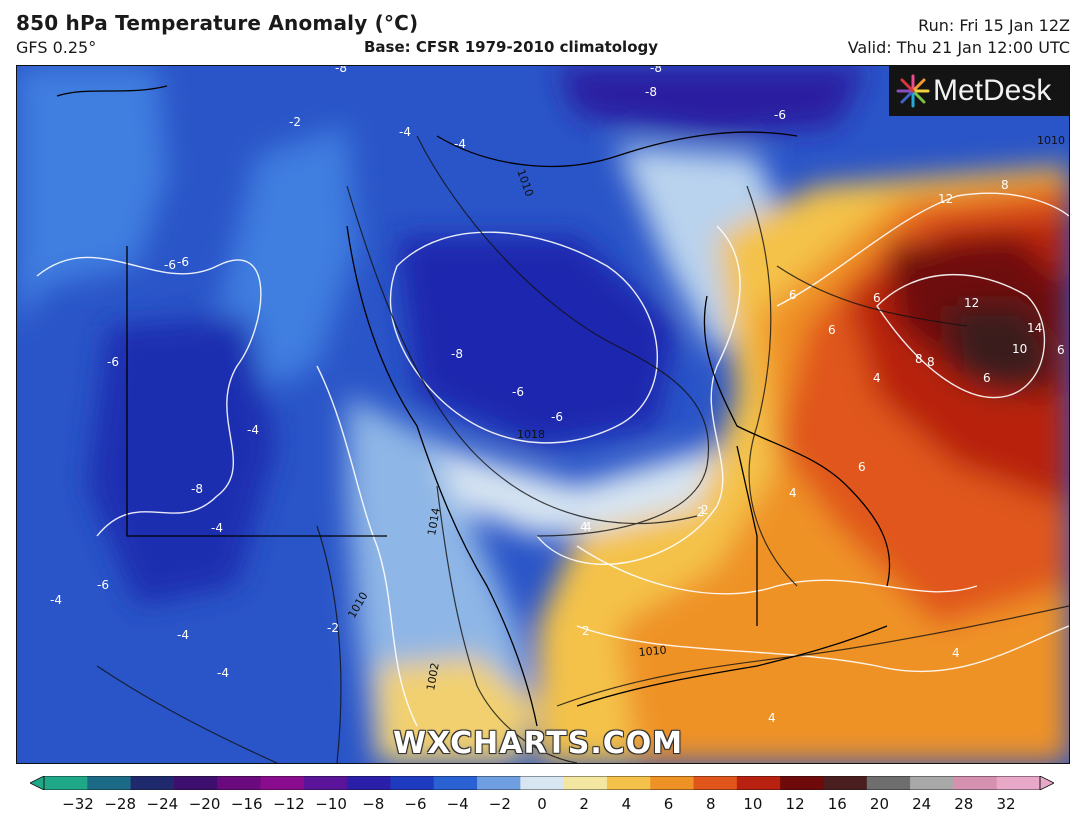 This screenshot has width=1084, height=826. I want to click on colorbar-tick: −10, so click(331, 804).